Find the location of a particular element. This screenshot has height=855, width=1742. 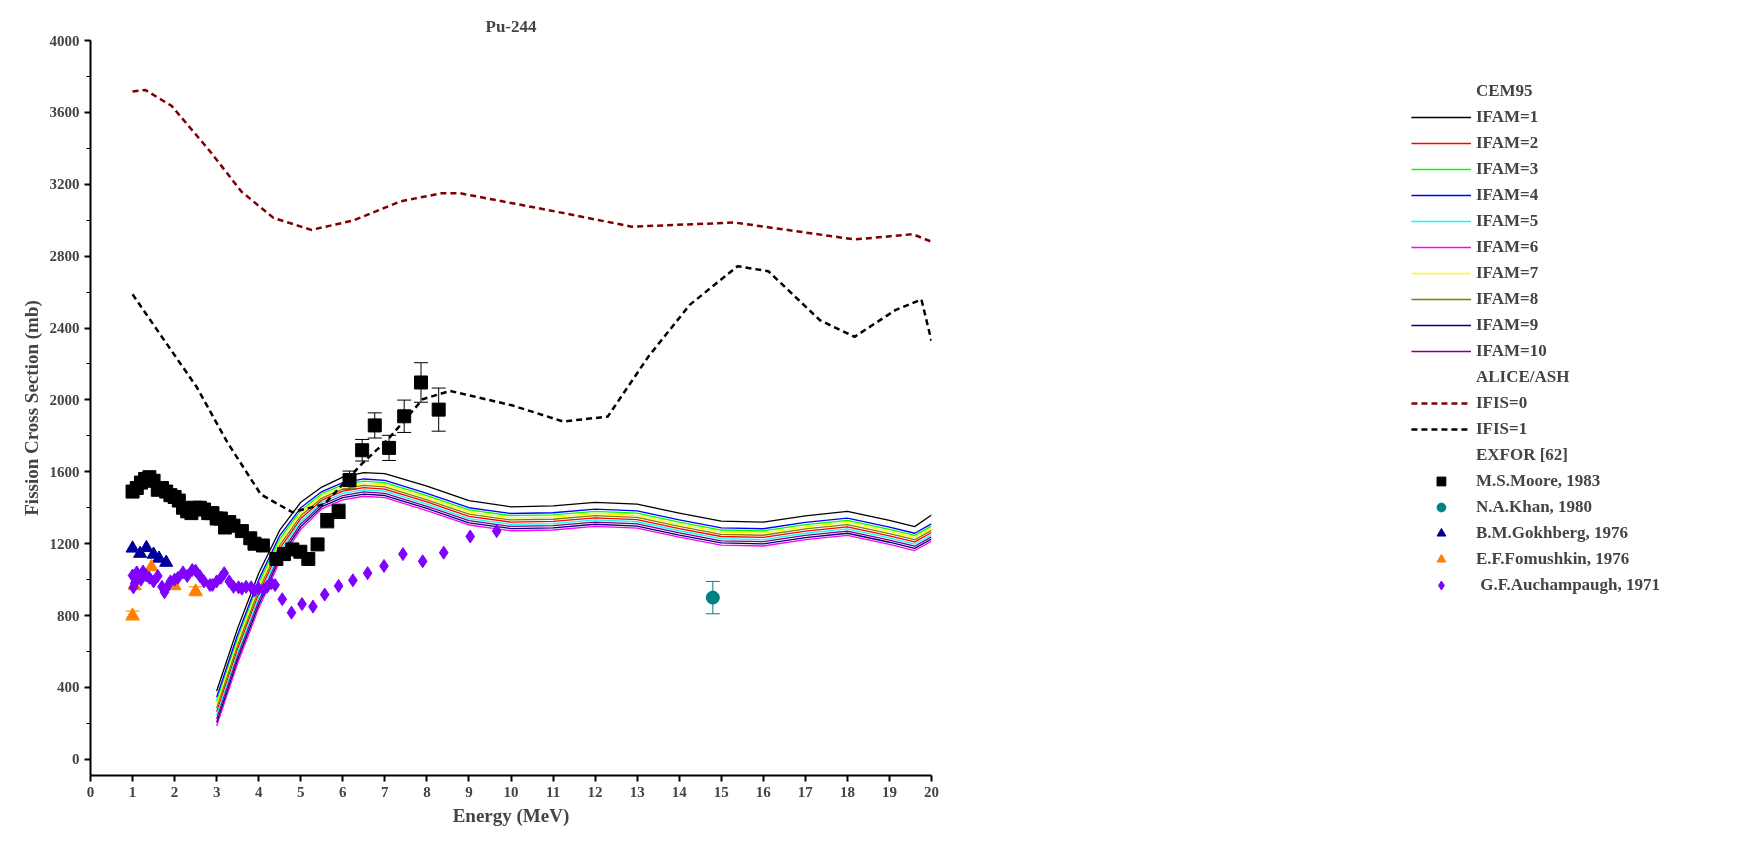

y-tick-label: 2800 is located at coordinates (64, 256).